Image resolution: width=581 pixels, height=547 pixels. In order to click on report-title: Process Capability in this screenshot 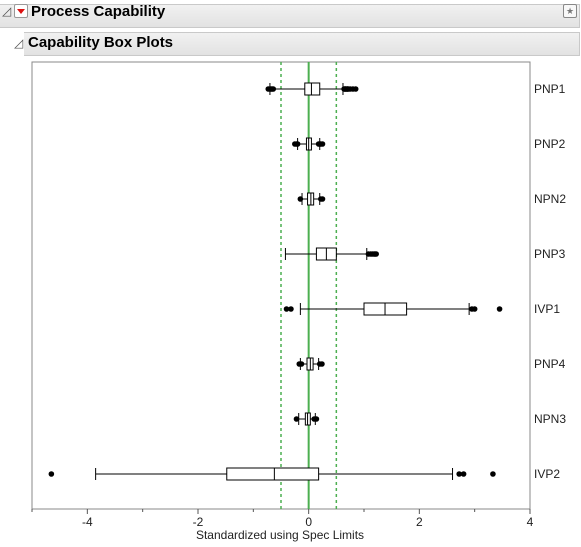, I will do `click(98, 11)`.